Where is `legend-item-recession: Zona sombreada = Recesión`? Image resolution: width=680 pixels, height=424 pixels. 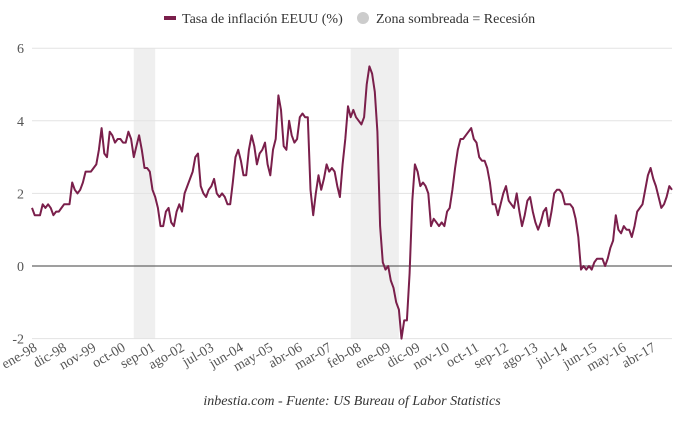 legend-item-recession: Zona sombreada = Recesión is located at coordinates (446, 19).